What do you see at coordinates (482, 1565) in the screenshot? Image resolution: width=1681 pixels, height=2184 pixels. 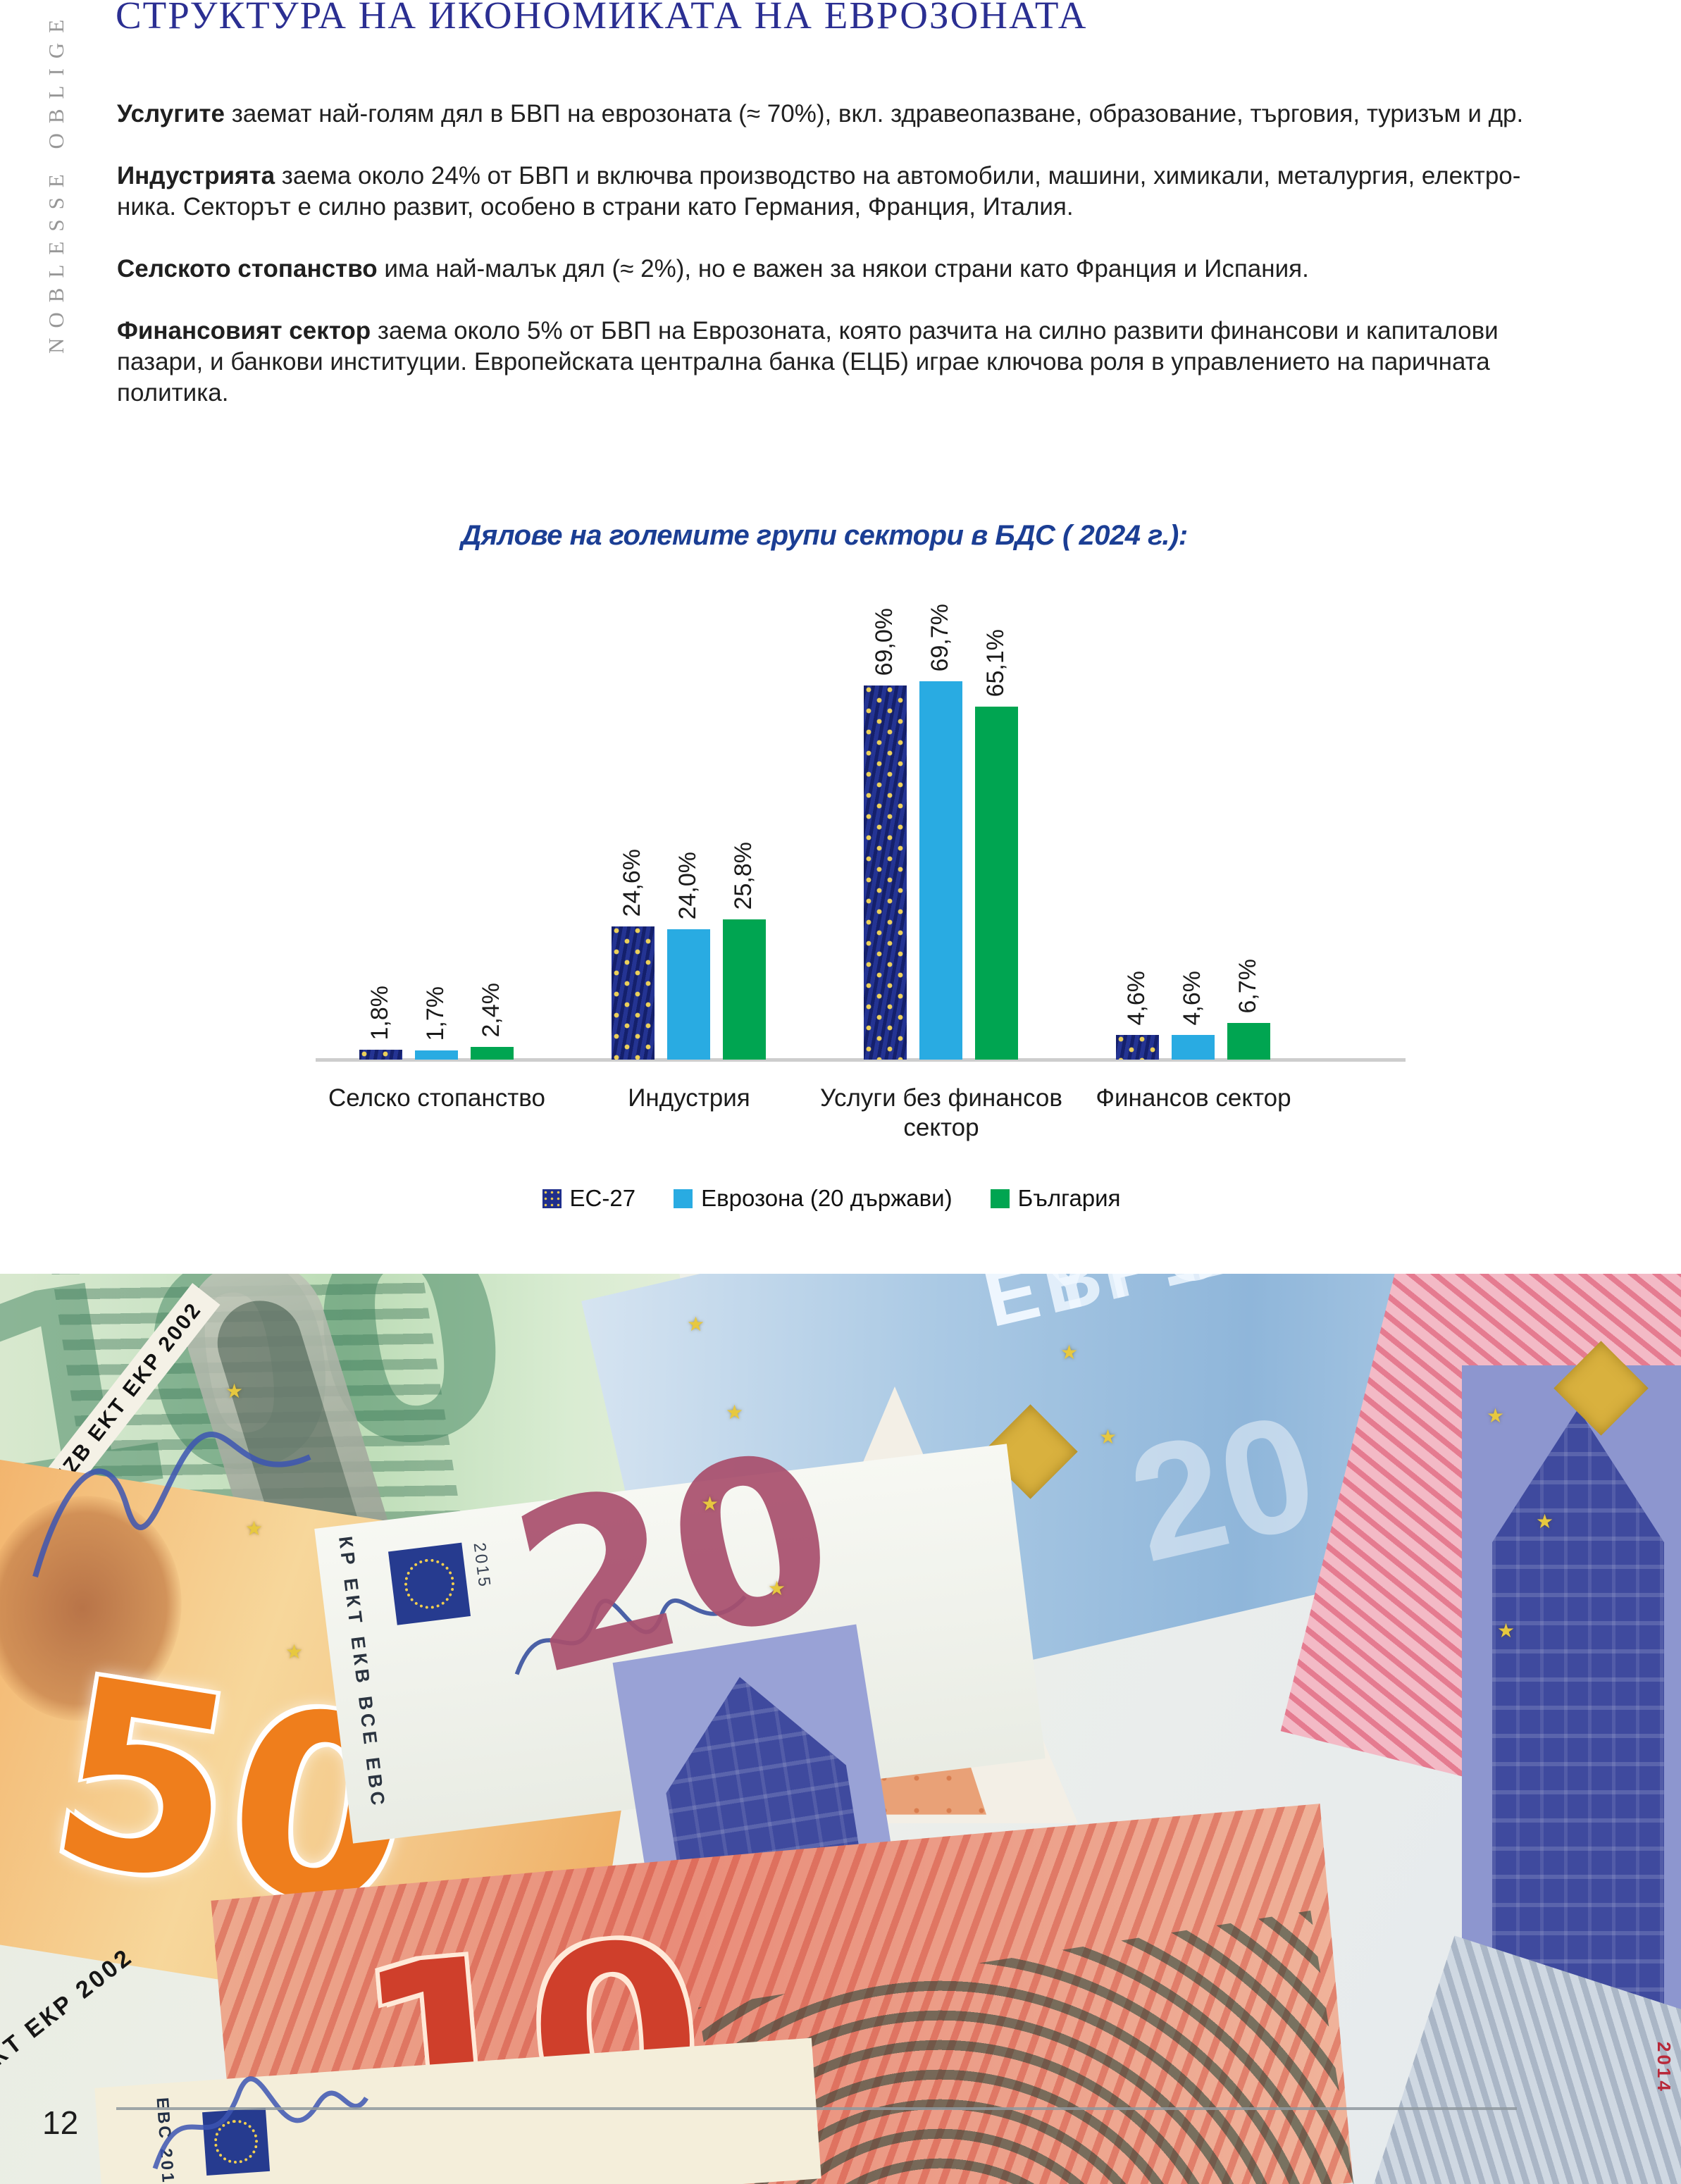 I see `banknote-year: 2015` at bounding box center [482, 1565].